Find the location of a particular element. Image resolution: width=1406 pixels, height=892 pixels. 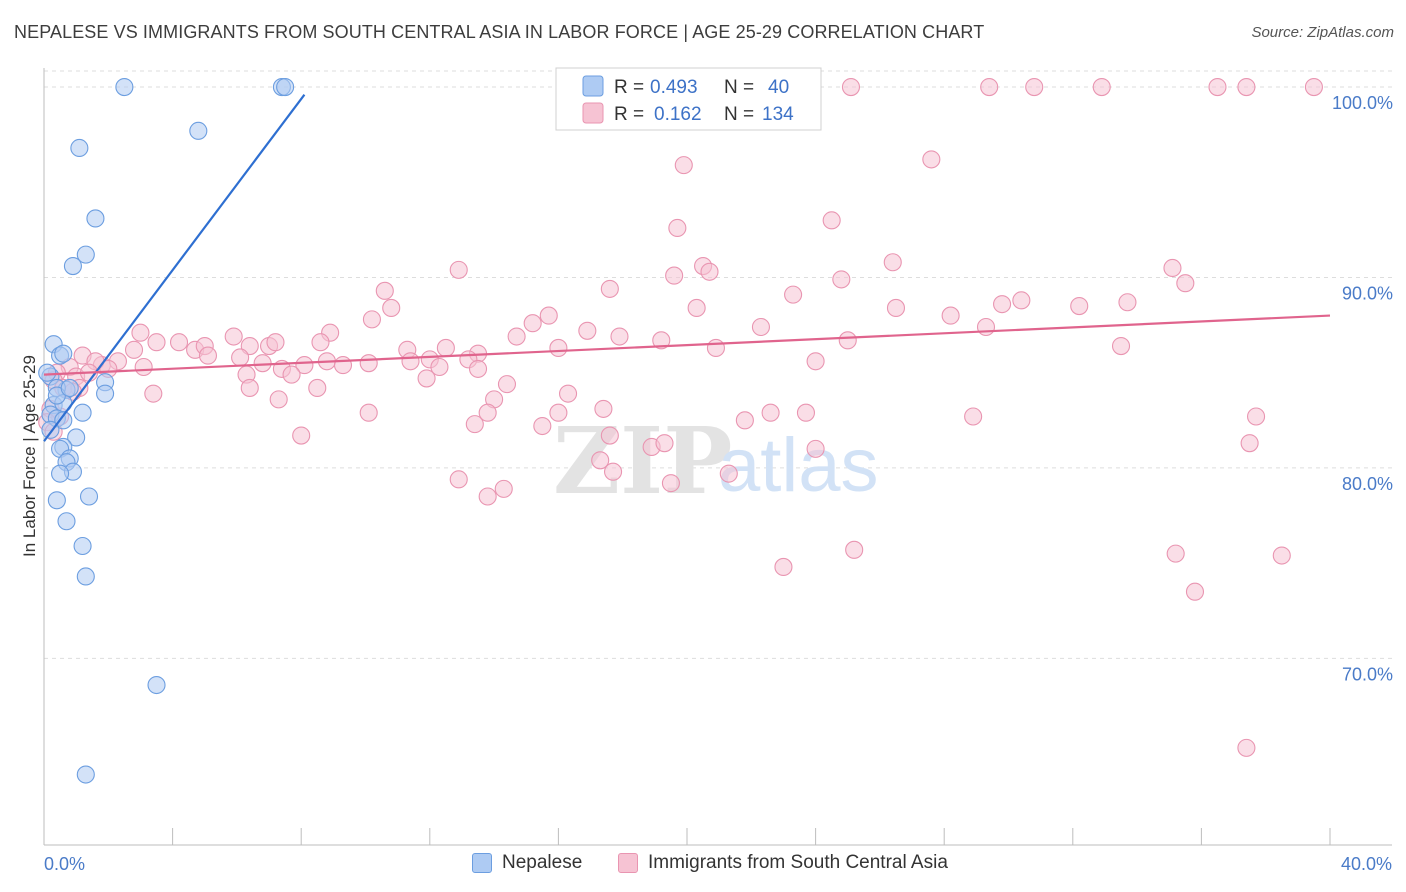

legend-item-nepalese: Nepalese is located at coordinates (527, 863).